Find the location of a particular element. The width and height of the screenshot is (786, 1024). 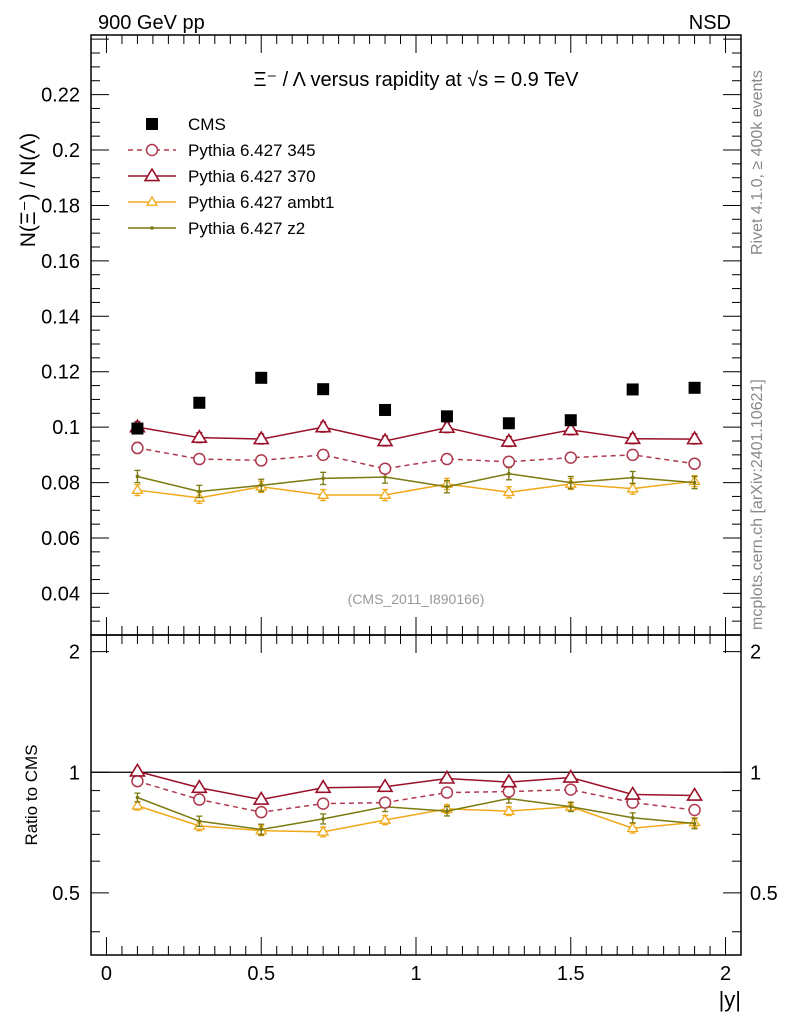

y-axis-title: N(Ξ⁻) / N(Λ) is located at coordinates (28, 190).